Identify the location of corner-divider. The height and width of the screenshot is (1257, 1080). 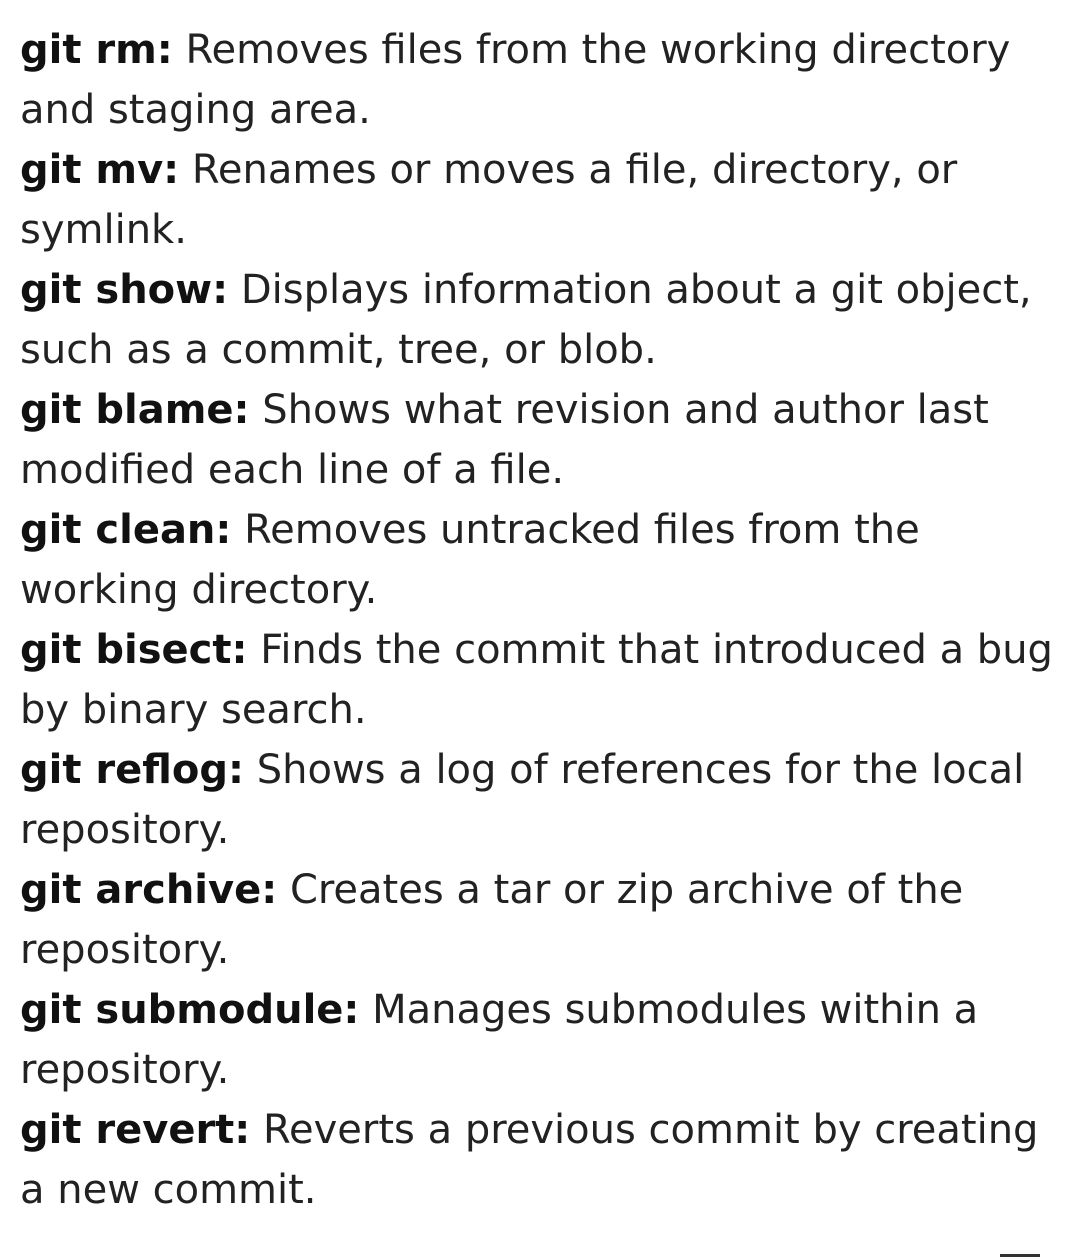
(1020, 1255).